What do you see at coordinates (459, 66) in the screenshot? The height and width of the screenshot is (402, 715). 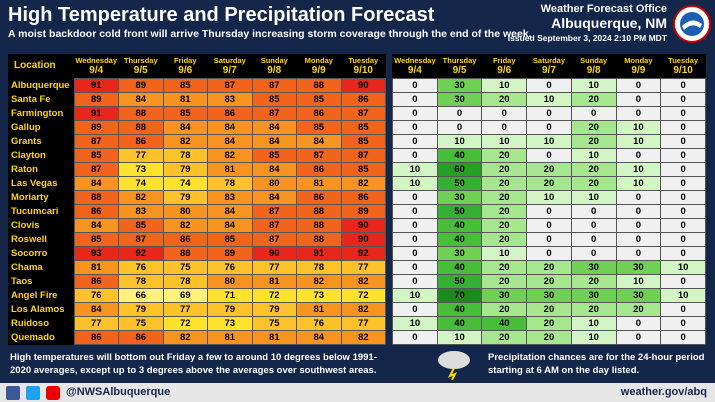 I see `day-header: Thursday 9/5` at bounding box center [459, 66].